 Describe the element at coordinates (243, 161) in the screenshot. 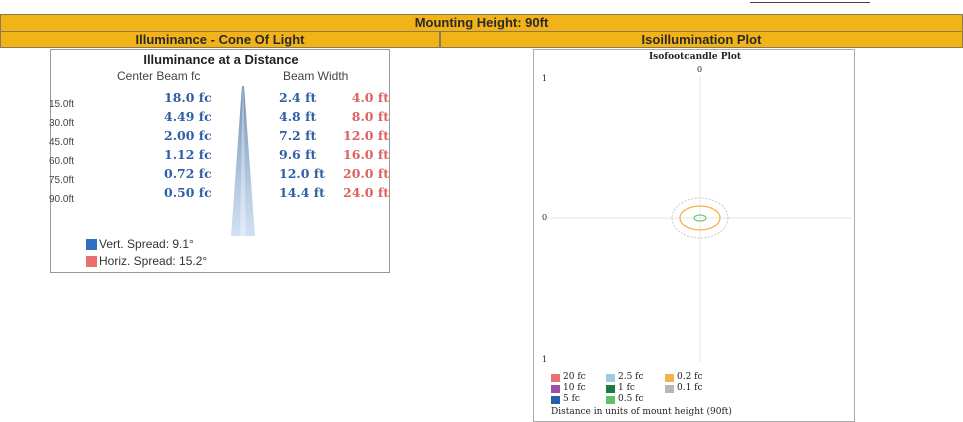

I see `light-cone-graphic` at that location.